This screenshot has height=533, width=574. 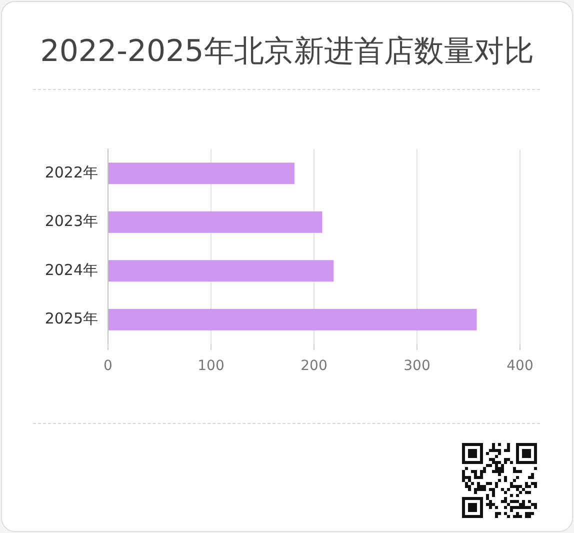 What do you see at coordinates (417, 366) in the screenshot?
I see `x-tick-label: 300` at bounding box center [417, 366].